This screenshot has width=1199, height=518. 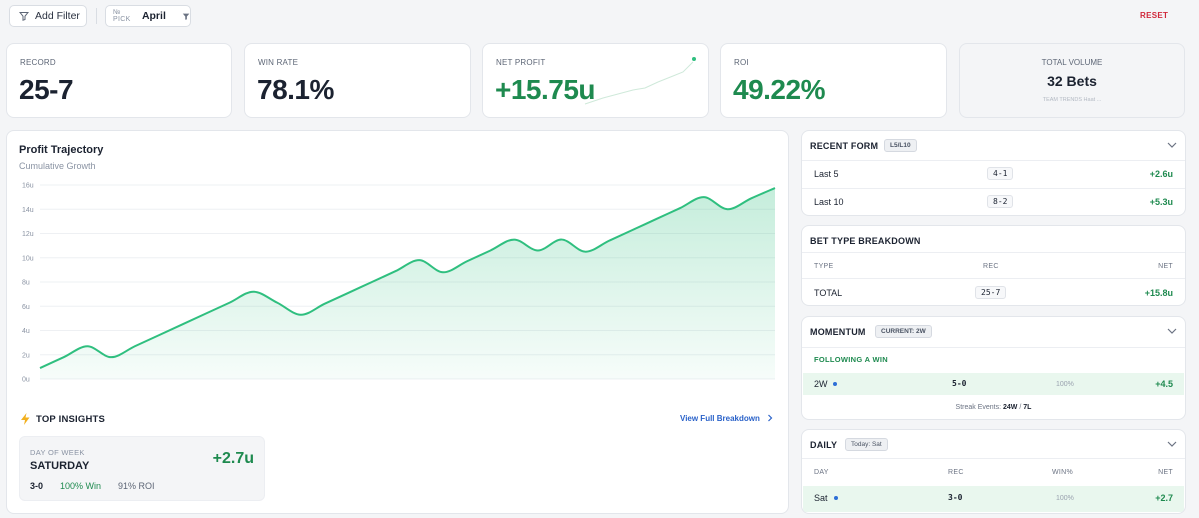 I want to click on filter-icon, so click(x=24, y=16).